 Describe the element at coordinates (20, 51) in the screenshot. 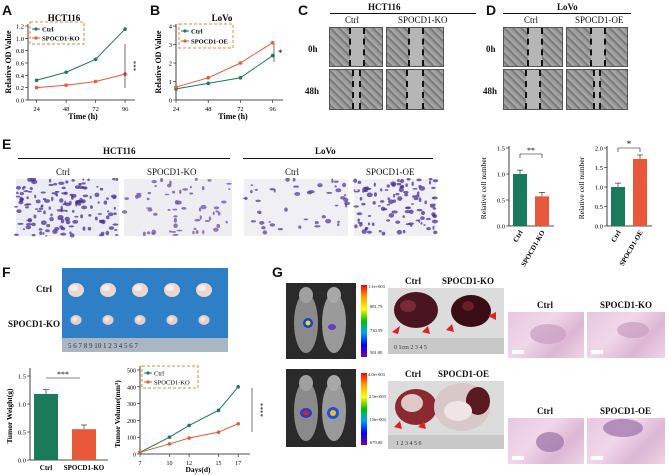

I see `chart-a-ytick: 0.8` at that location.